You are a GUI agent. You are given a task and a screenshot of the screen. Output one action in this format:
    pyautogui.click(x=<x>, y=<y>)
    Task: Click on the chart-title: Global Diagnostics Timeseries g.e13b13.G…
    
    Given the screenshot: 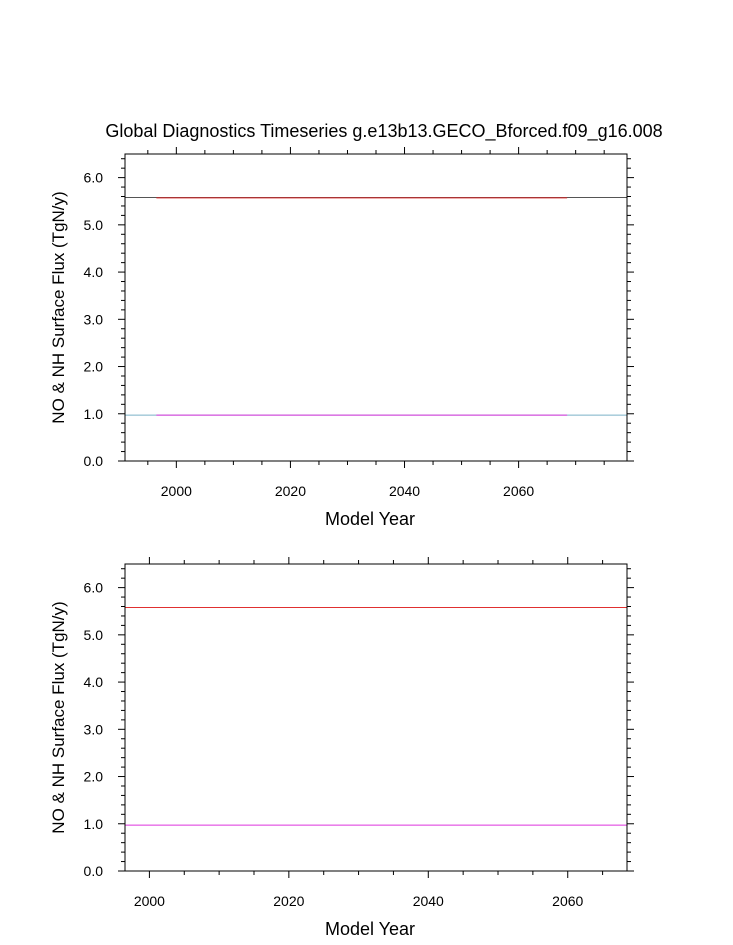 What is the action you would take?
    pyautogui.click(x=383, y=131)
    